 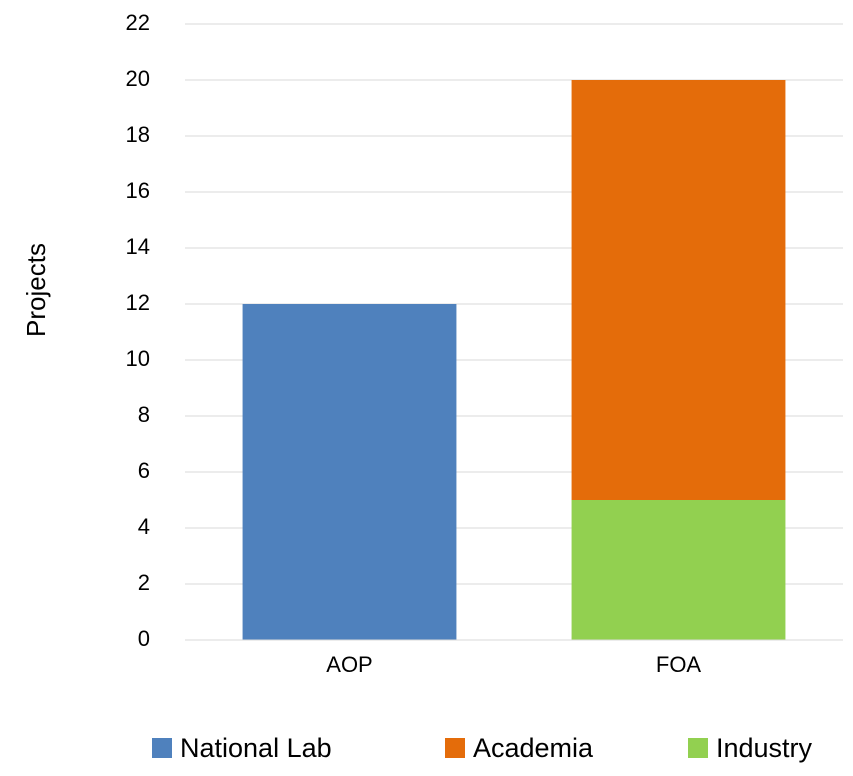 What do you see at coordinates (679, 664) in the screenshot?
I see `x-tick-label: FOA` at bounding box center [679, 664].